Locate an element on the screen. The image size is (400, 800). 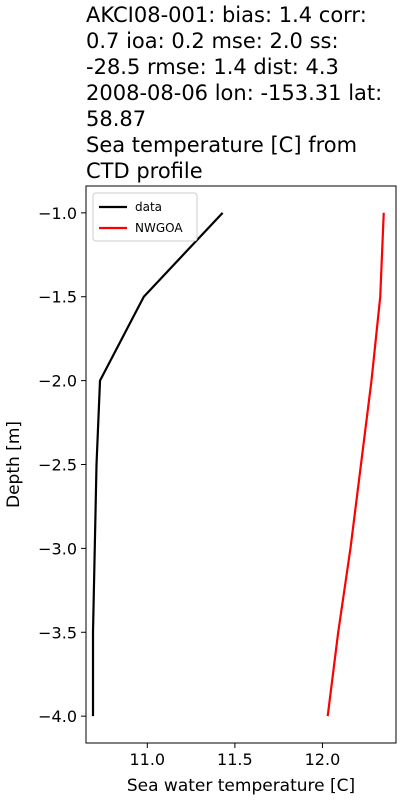
y-tick-label: −2.0 is located at coordinates (57, 381).